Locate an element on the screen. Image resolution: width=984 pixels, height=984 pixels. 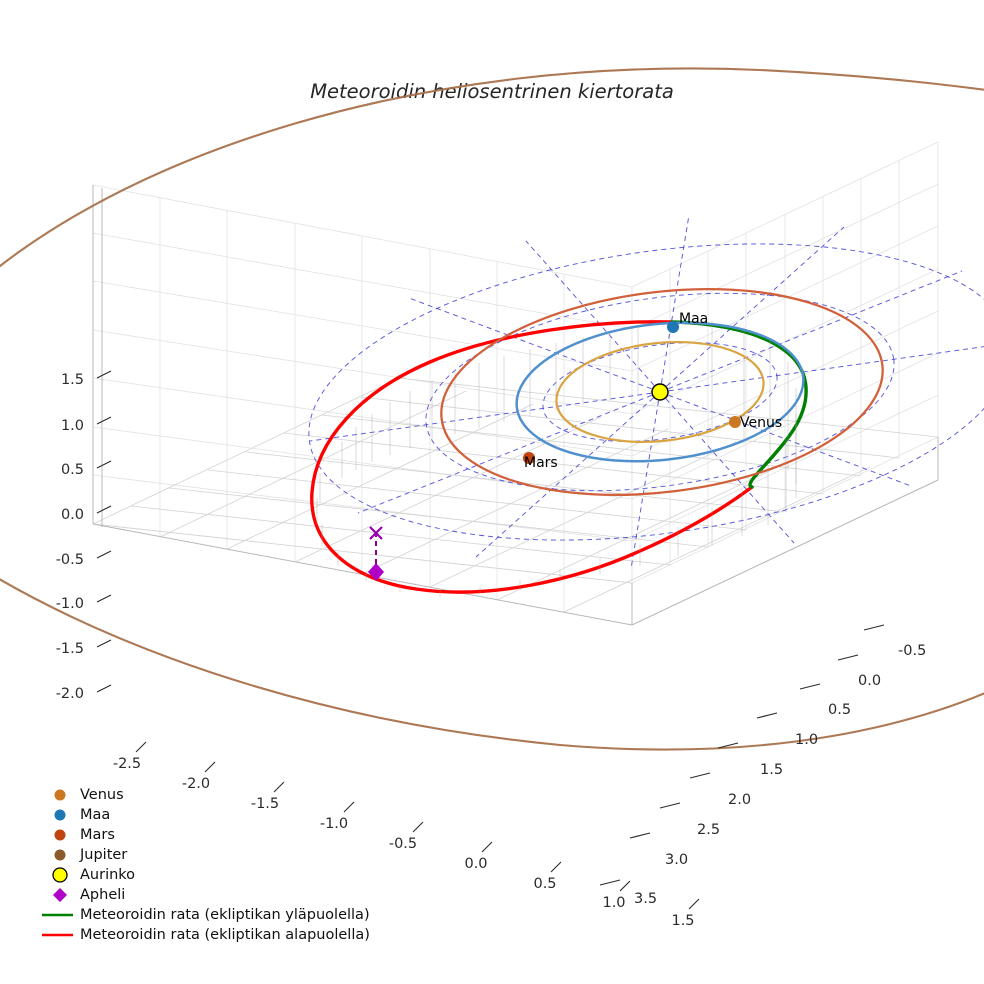
y-tick-1: 0.0 is located at coordinates (869, 681).